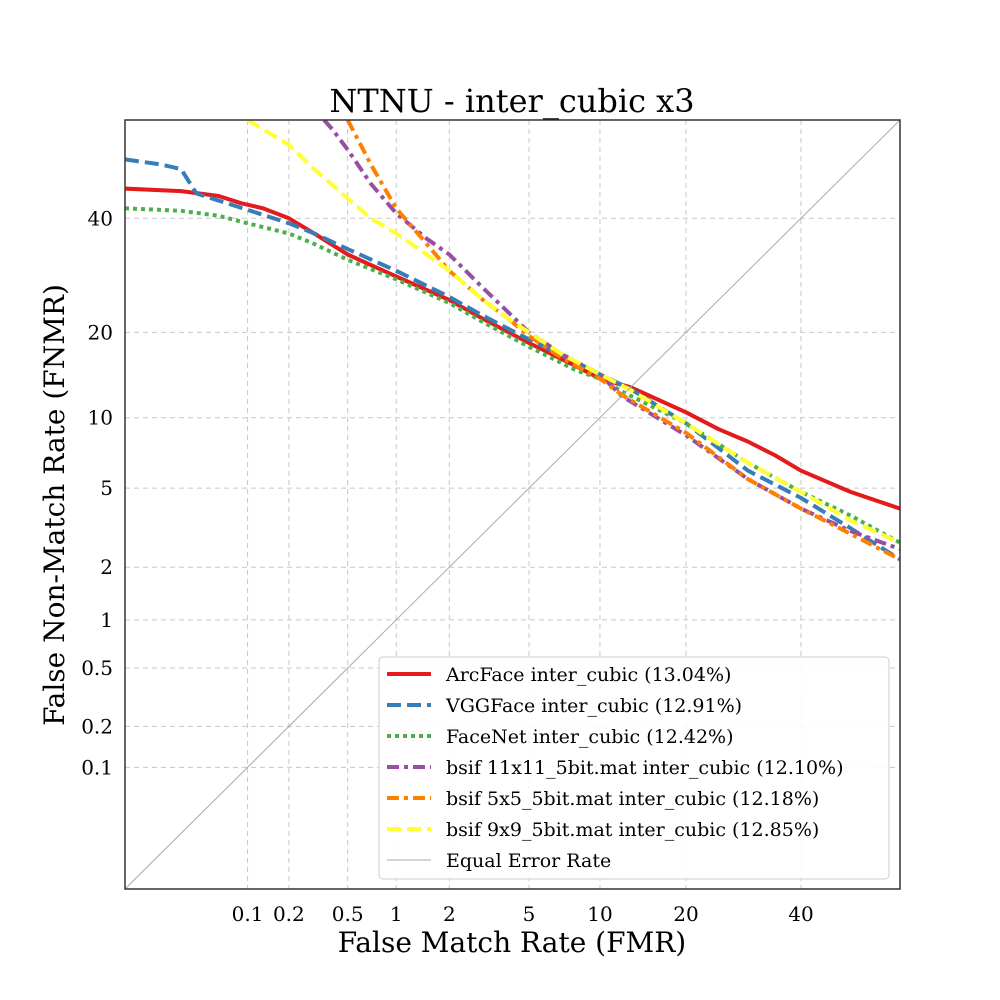 Image resolution: width=1000 pixels, height=1000 pixels. What do you see at coordinates (106, 488) in the screenshot?
I see `y-tick-label: 5` at bounding box center [106, 488].